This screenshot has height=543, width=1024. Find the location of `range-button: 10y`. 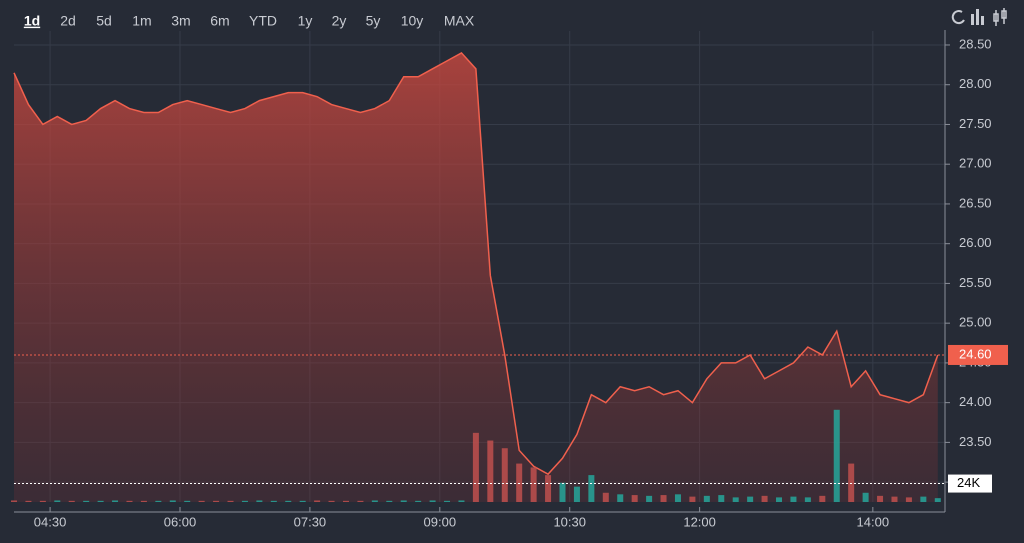

range-button: 10y is located at coordinates (412, 21).